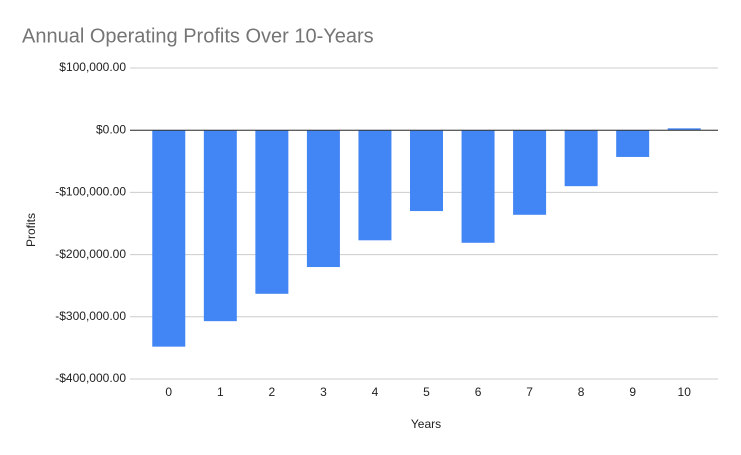  Describe the element at coordinates (685, 392) in the screenshot. I see `x-tick-label: 10` at that location.